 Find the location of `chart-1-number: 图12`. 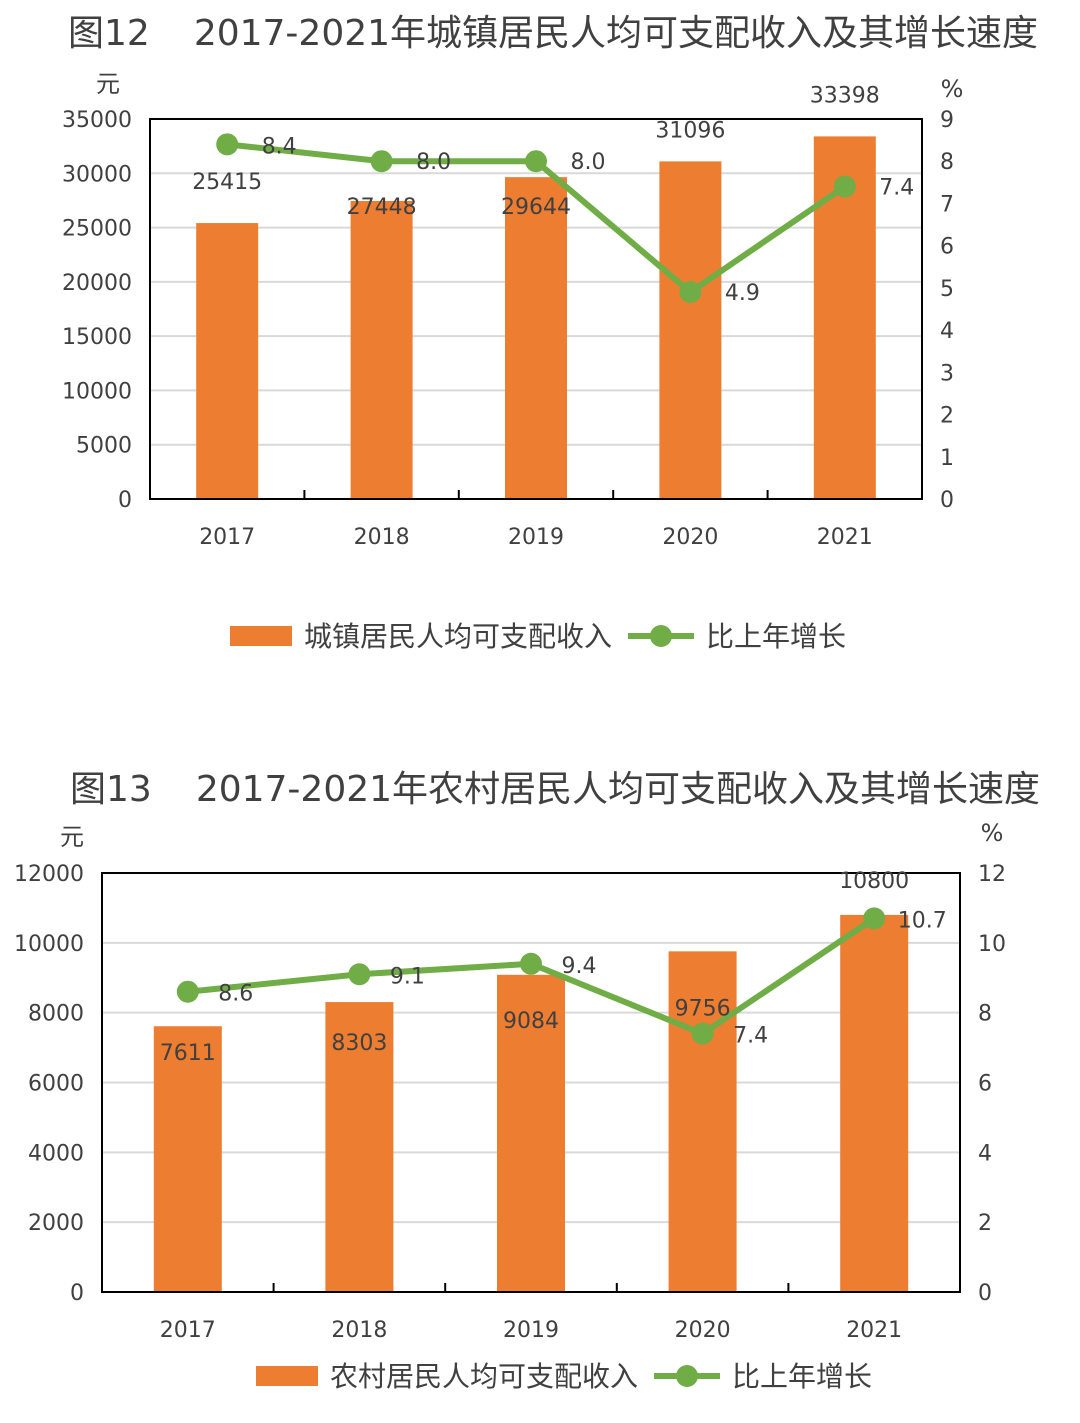

chart-1-number: 图12 is located at coordinates (109, 33).